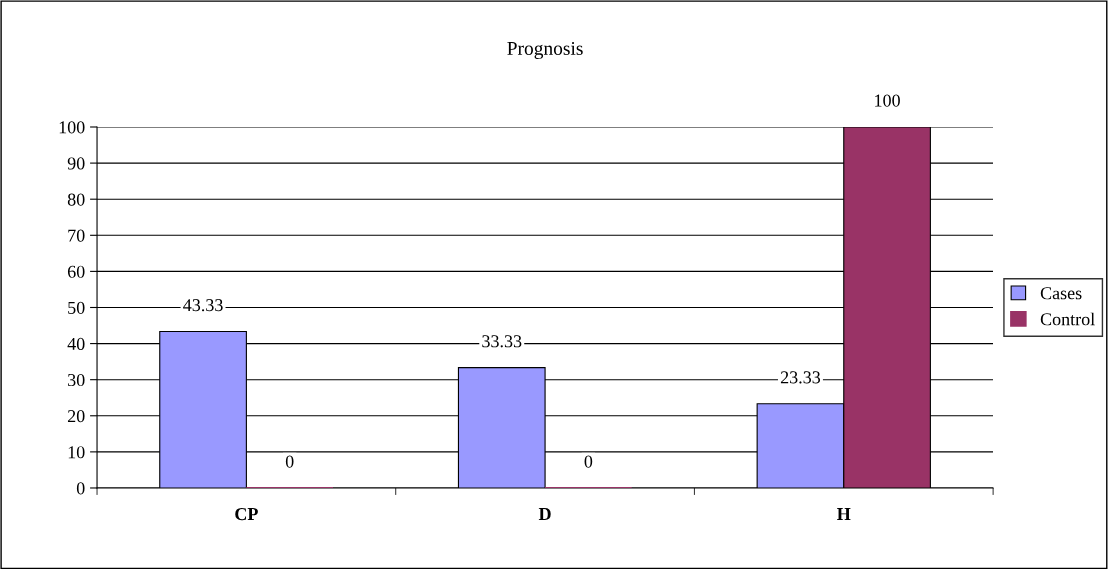 The height and width of the screenshot is (569, 1109). I want to click on legend-label: Control, so click(1067, 319).